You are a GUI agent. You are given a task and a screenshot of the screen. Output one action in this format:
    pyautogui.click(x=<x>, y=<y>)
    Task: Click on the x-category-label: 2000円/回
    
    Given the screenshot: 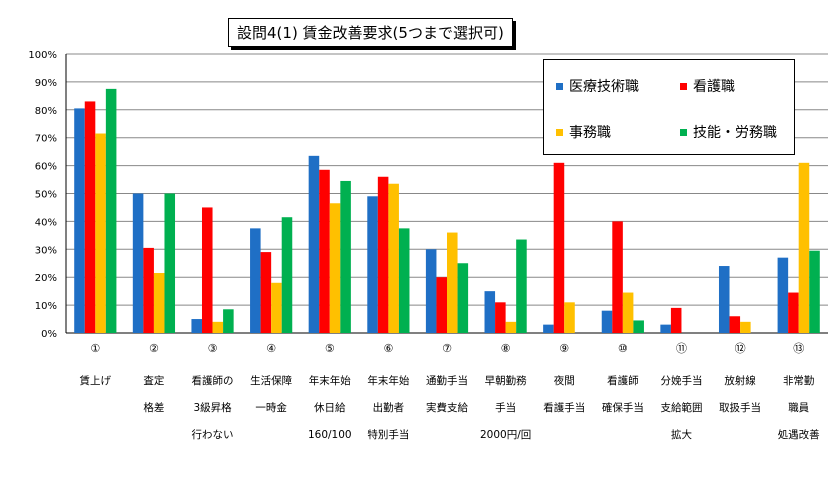 What is the action you would take?
    pyautogui.click(x=505, y=435)
    